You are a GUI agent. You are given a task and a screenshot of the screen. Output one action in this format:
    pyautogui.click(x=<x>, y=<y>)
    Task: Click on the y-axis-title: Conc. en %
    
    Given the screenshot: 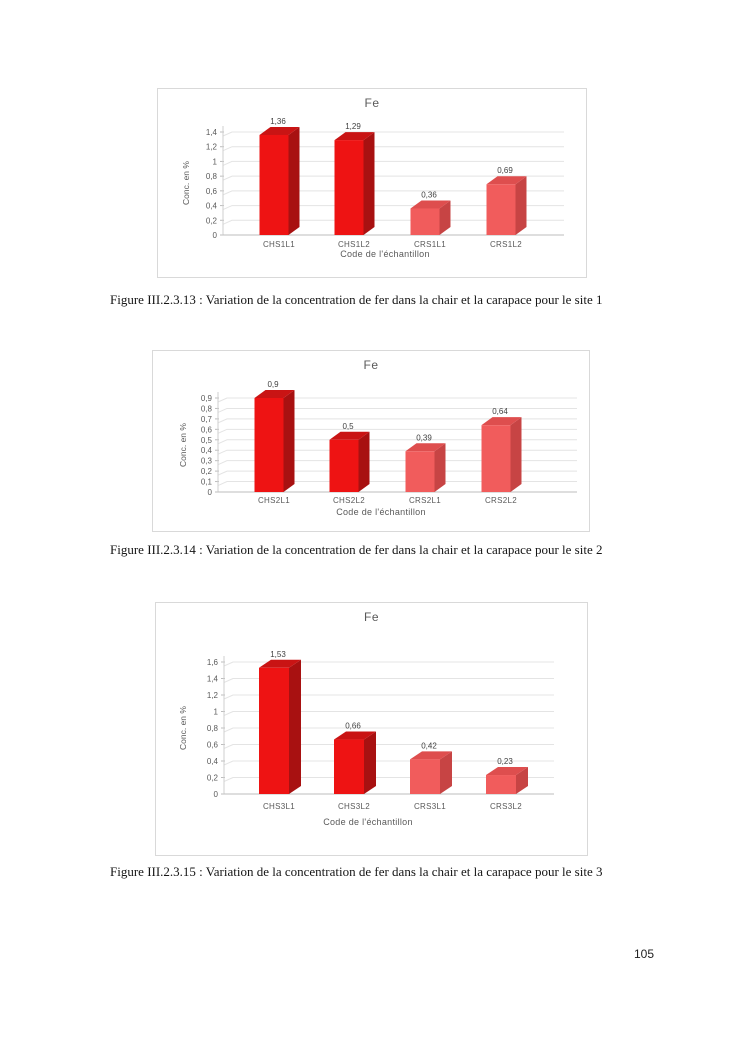 What is the action you would take?
    pyautogui.click(x=183, y=728)
    